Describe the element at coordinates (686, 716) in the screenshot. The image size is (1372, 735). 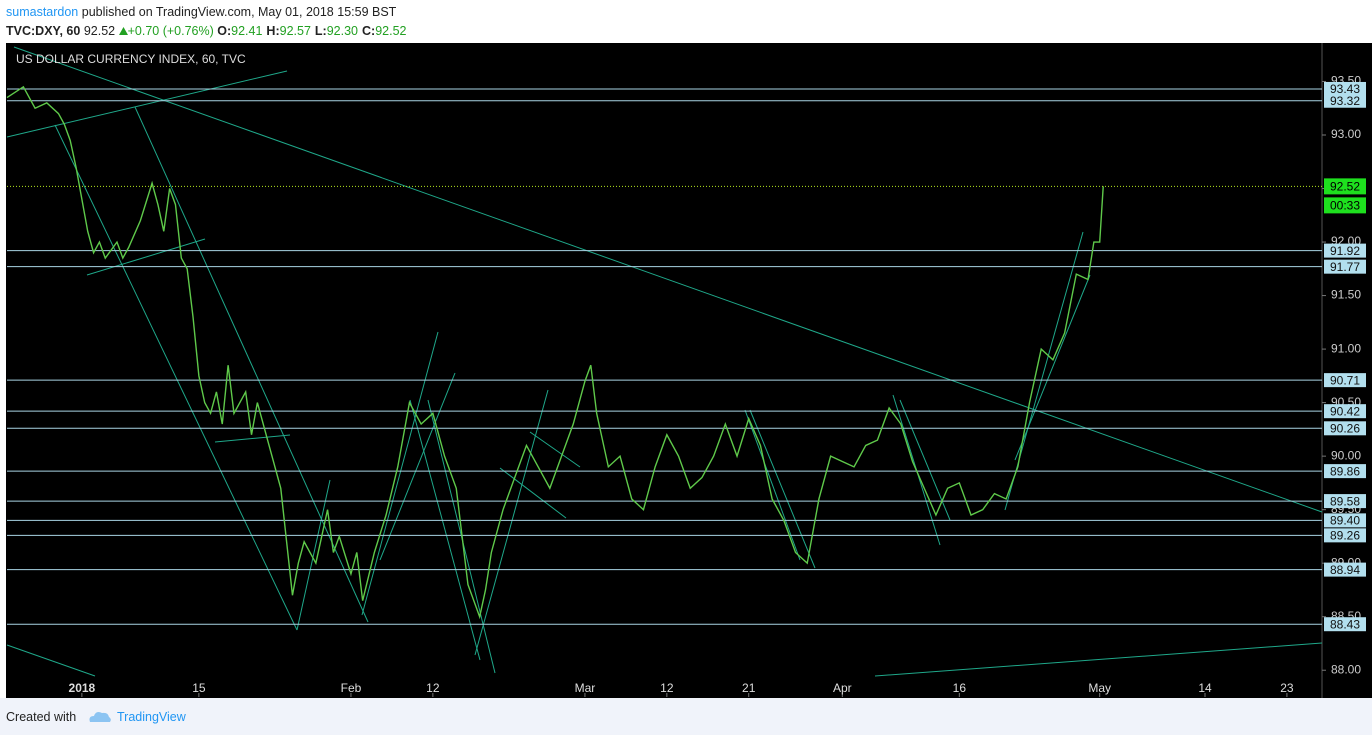
I see `footer: Created with TradingView` at that location.